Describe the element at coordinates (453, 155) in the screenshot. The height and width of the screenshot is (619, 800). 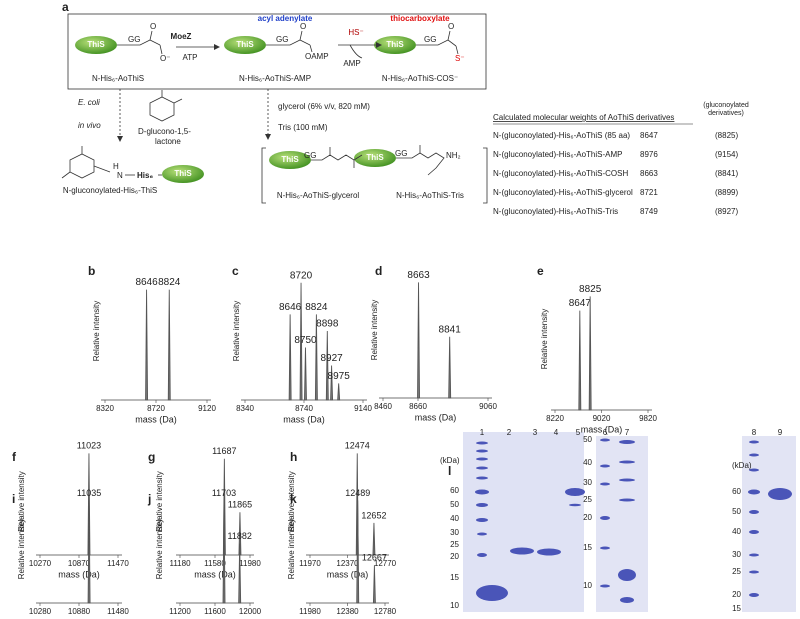
I see `atom: NH₂` at that location.